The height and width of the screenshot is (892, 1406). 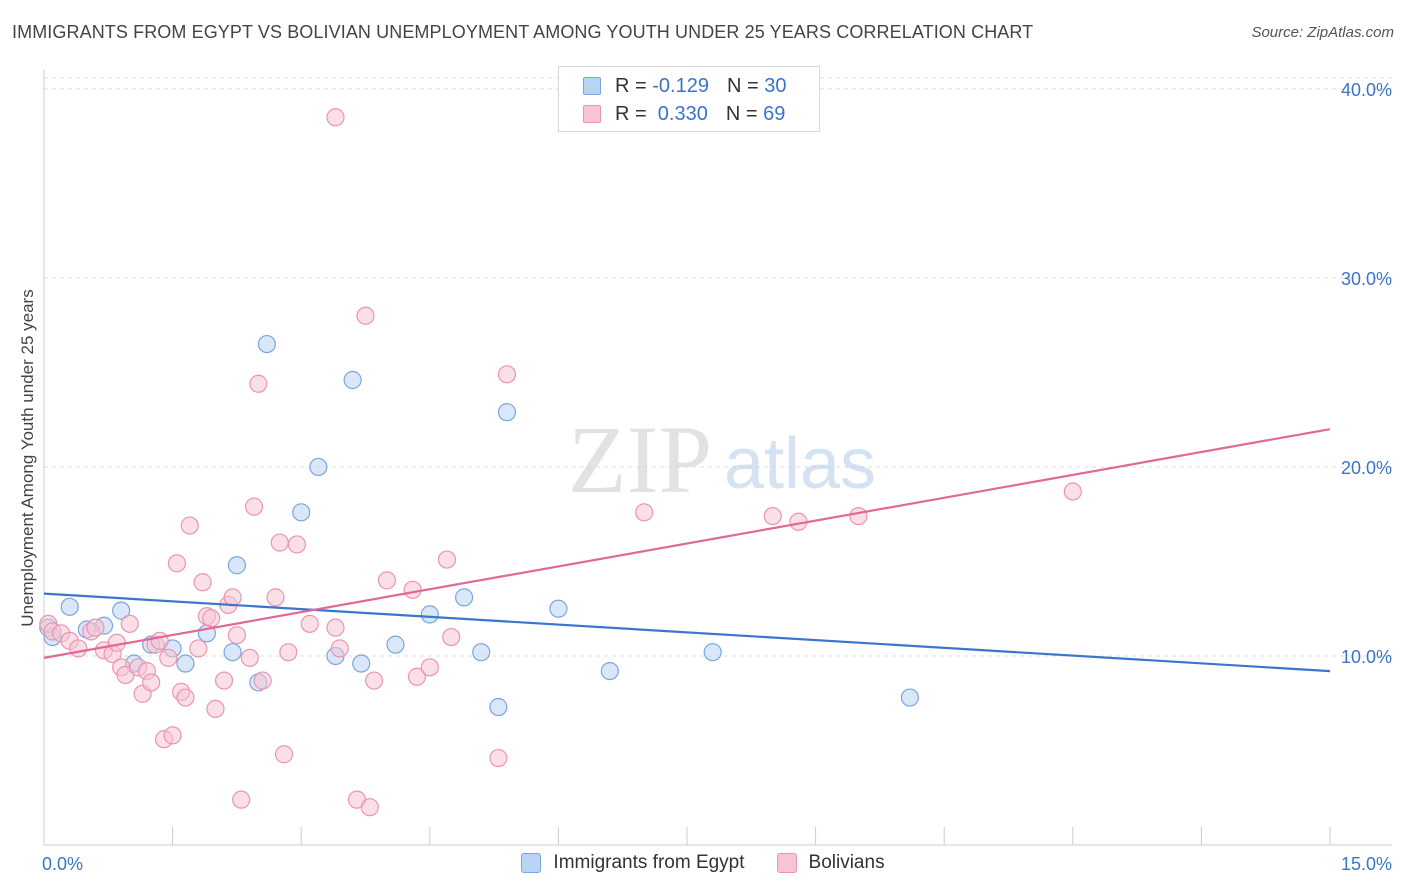 I want to click on legend-row-egypt: R = -0.129 N = 30, so click(x=684, y=86).